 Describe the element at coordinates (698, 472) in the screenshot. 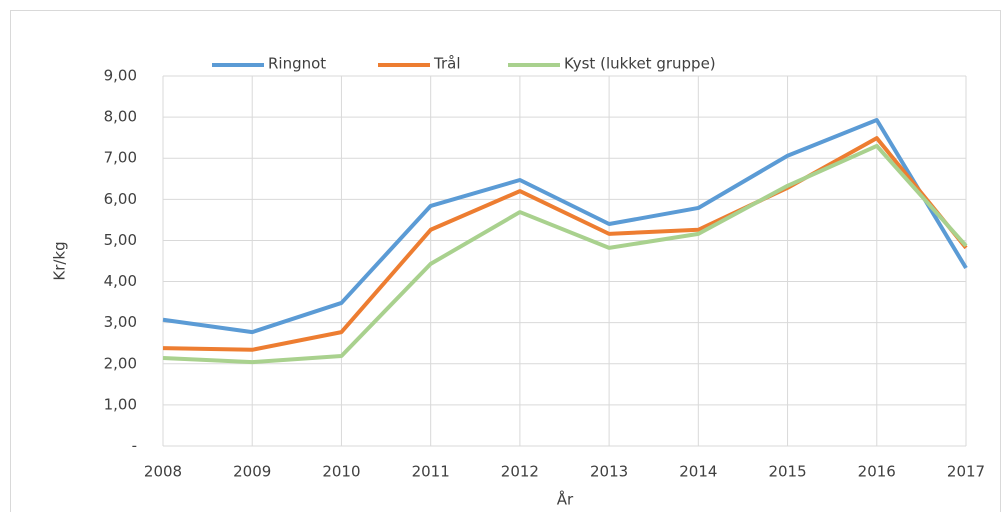

I see `x-tick-label: 2014` at that location.